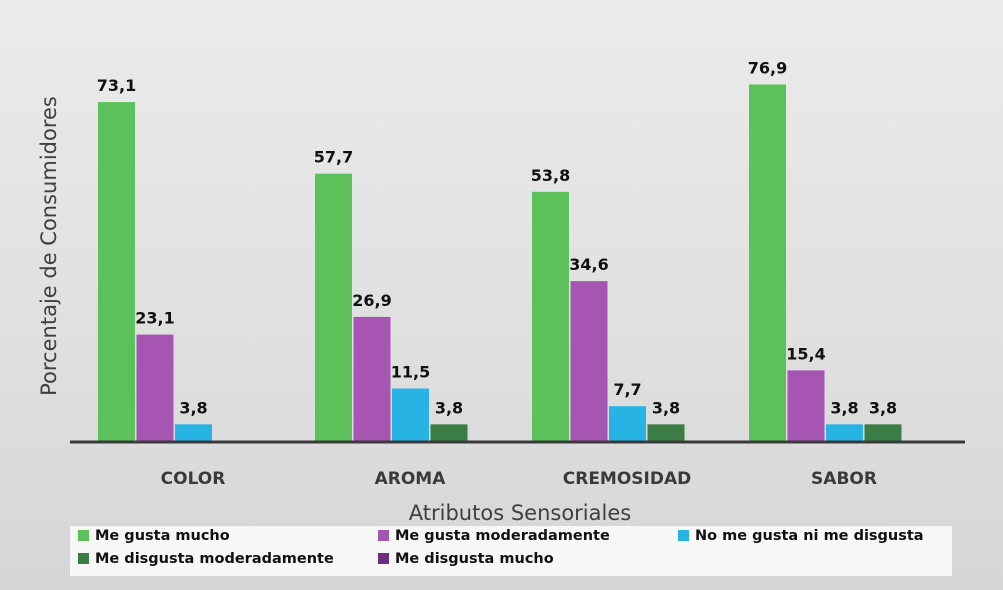 Image resolution: width=1003 pixels, height=590 pixels. I want to click on data-label-aroma-series-2: 11,5, so click(410, 372).